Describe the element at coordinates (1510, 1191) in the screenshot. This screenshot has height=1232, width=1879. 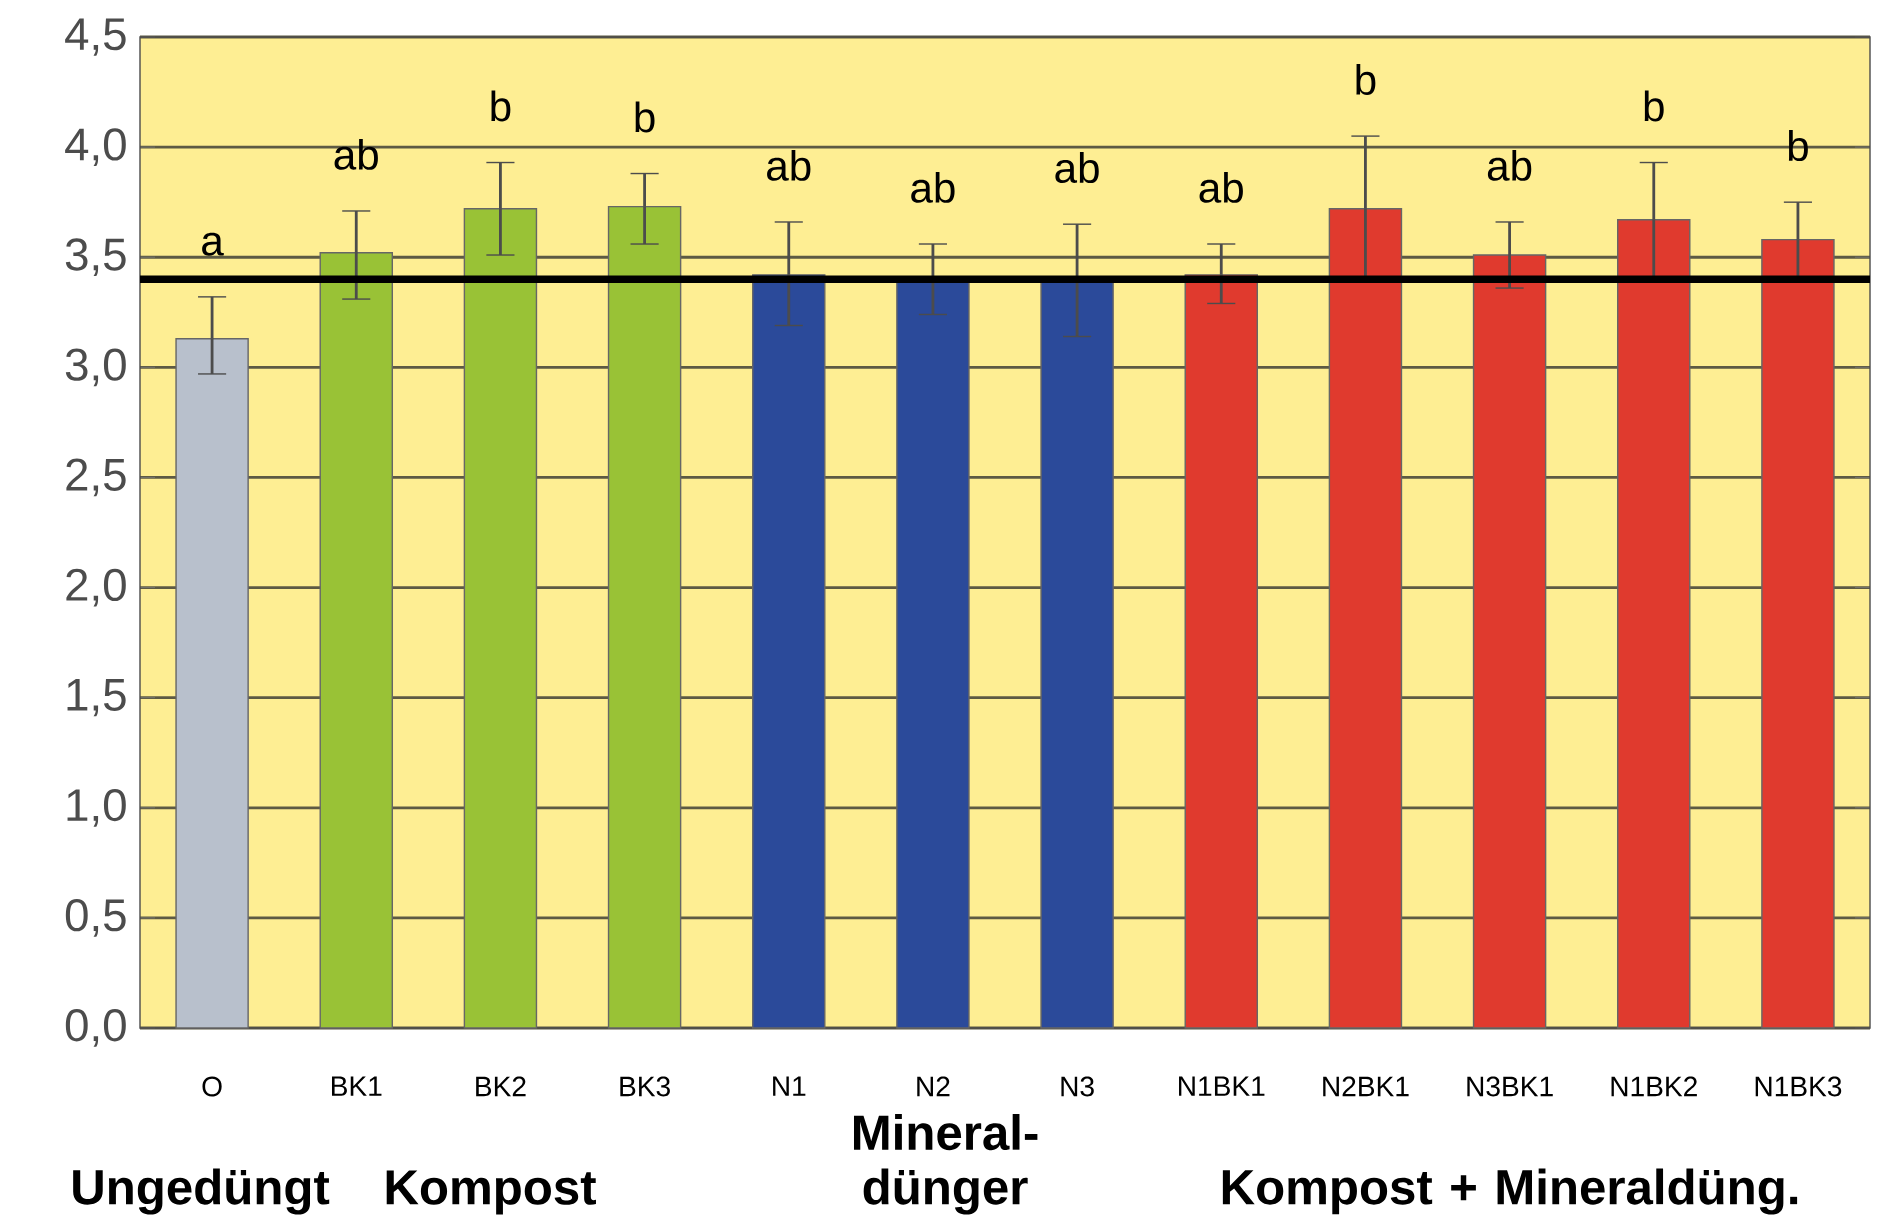
I see `text: Kompost + Mineraldüng.` at that location.